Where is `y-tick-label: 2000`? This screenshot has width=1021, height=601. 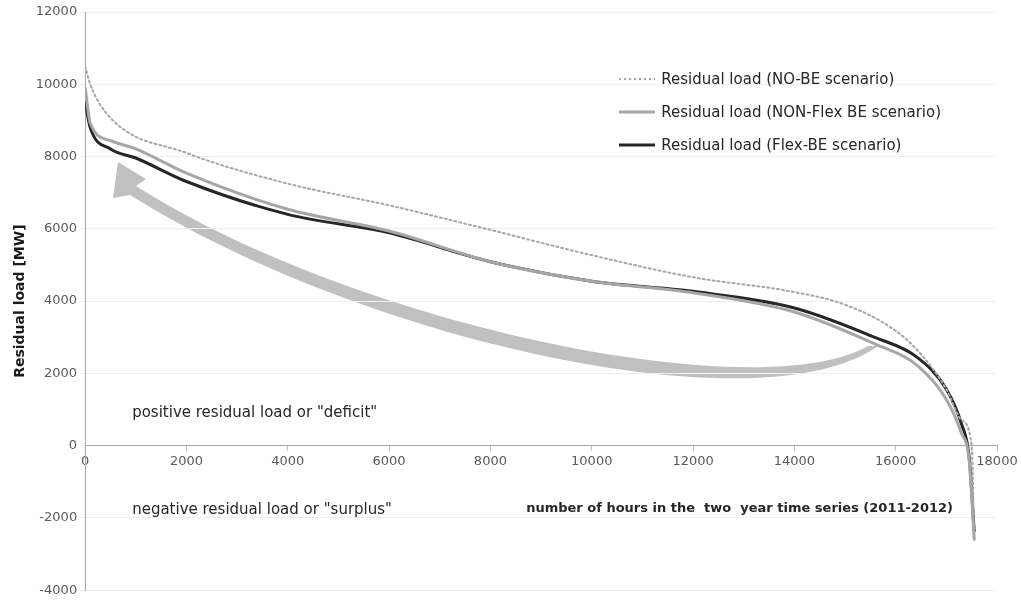 y-tick-label: 2000 is located at coordinates (61, 372).